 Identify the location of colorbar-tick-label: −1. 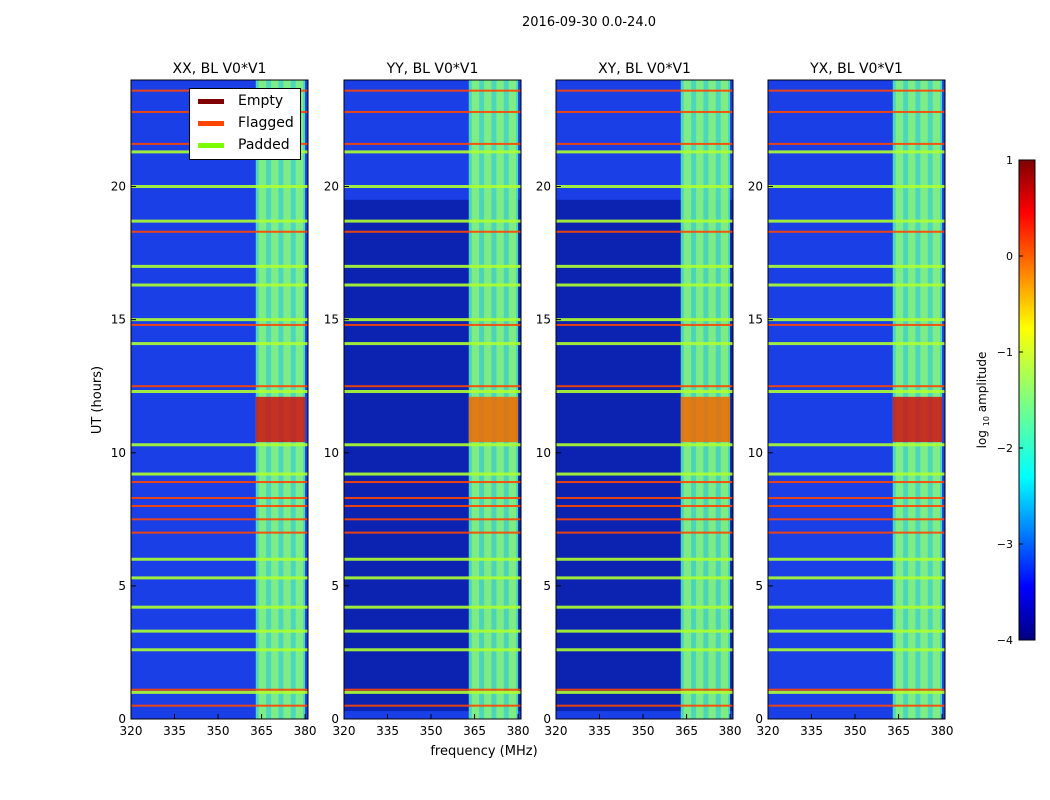
(1005, 352).